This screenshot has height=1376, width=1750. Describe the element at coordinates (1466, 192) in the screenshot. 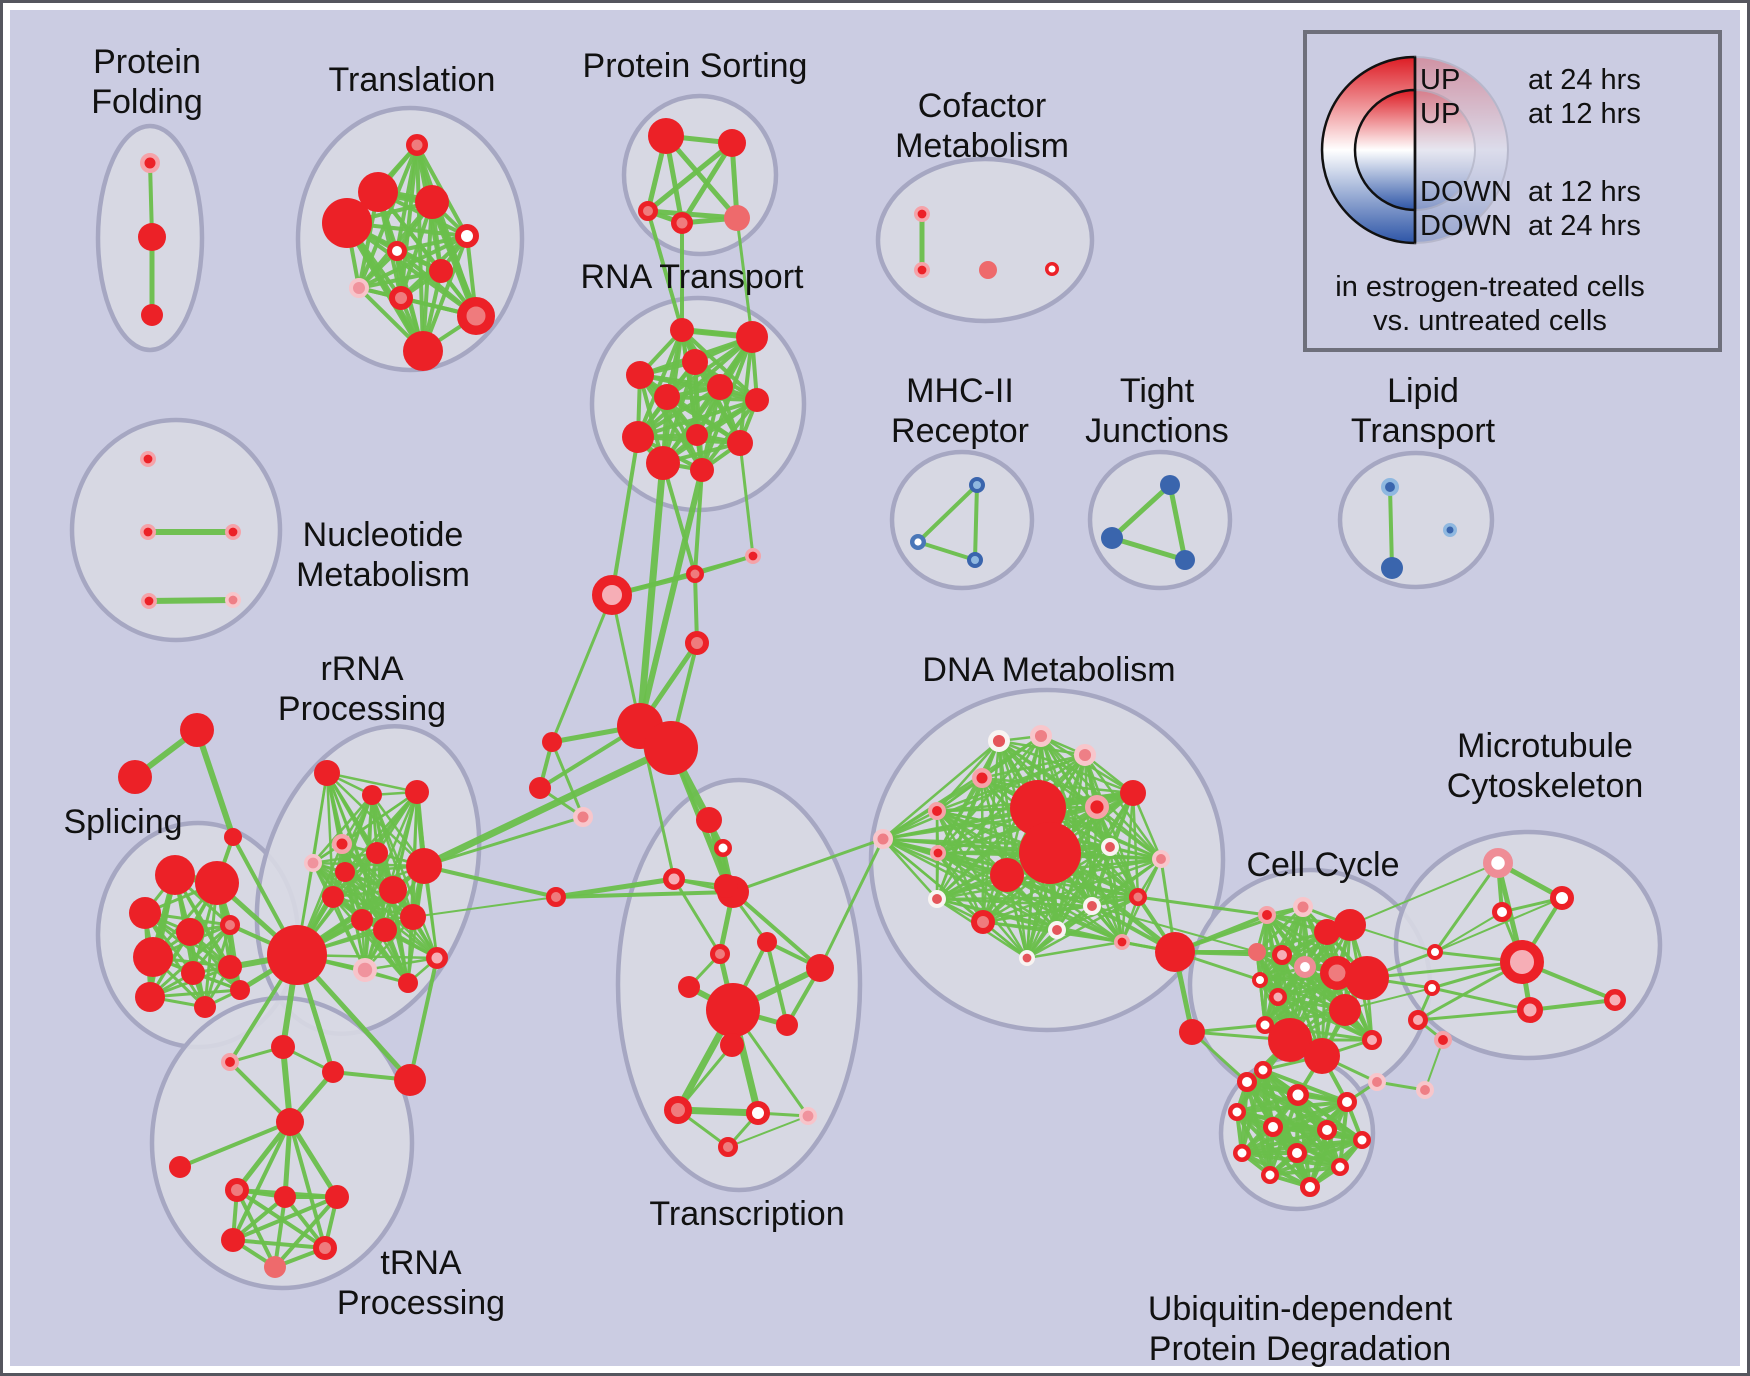

I see `legend-down-12-label: DOWN` at that location.